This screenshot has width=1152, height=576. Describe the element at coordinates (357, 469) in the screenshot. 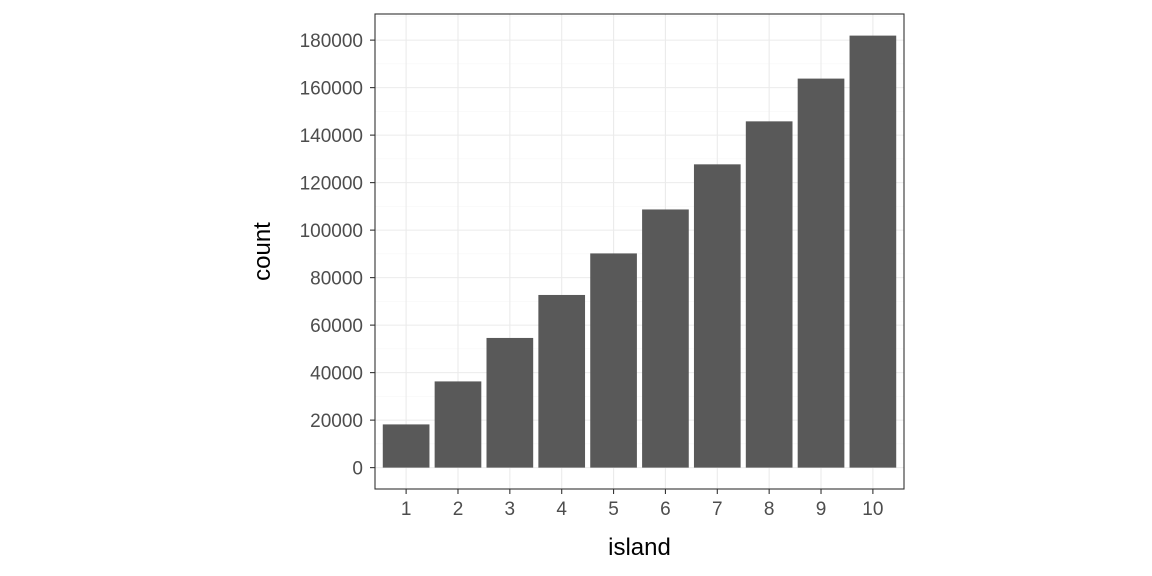

I see `y-tick-label: 0` at that location.